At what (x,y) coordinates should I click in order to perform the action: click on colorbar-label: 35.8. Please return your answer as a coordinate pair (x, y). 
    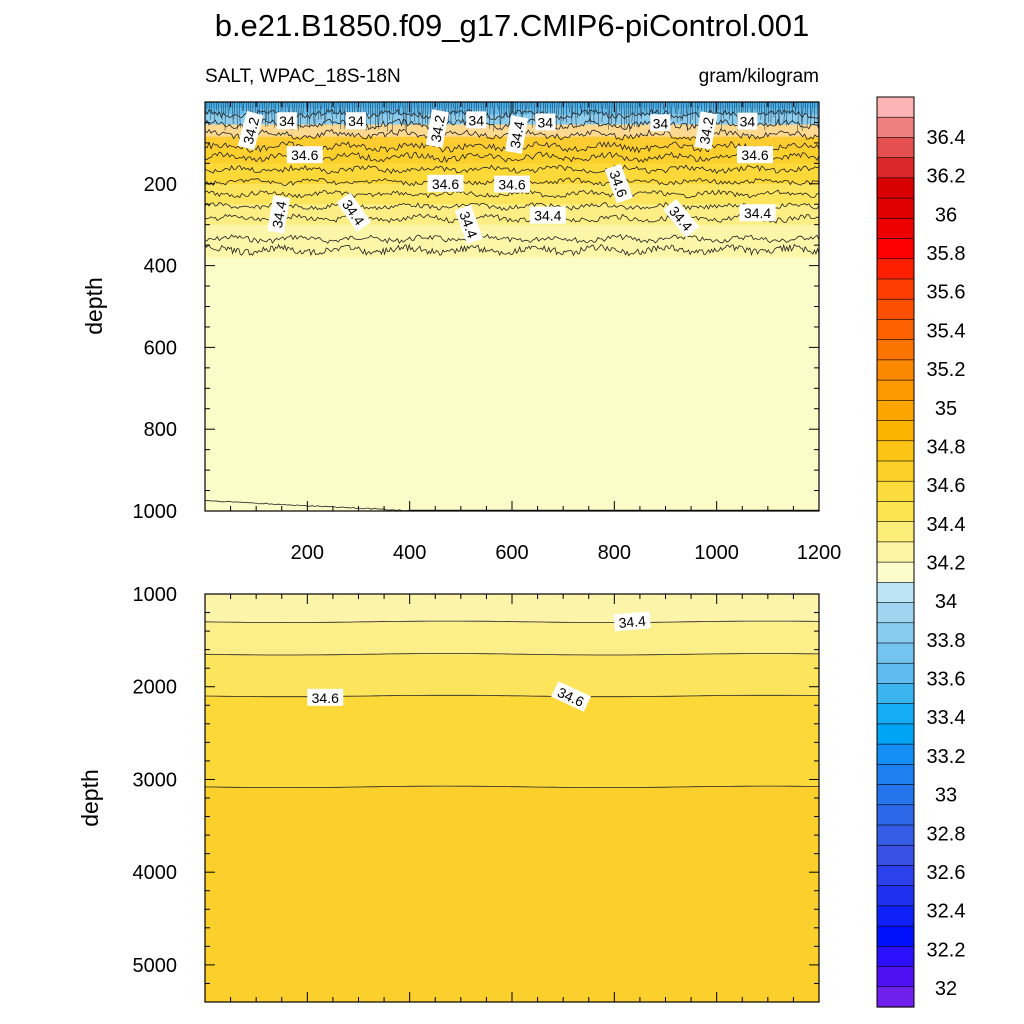
    Looking at the image, I should click on (946, 254).